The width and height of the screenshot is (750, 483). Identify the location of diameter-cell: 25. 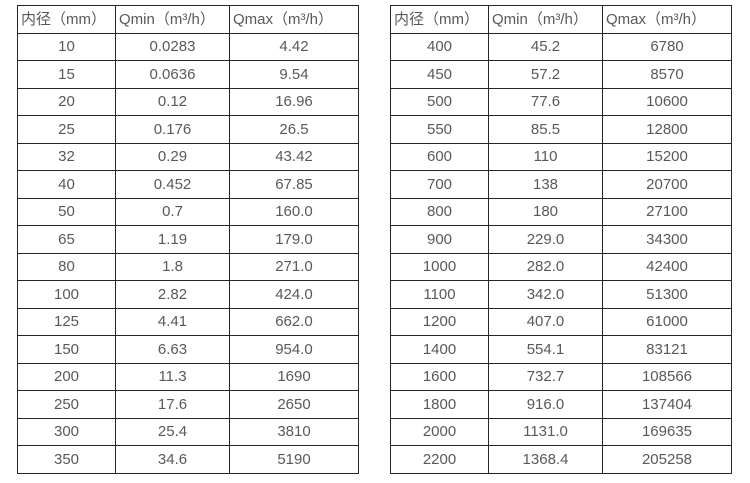
(66, 129).